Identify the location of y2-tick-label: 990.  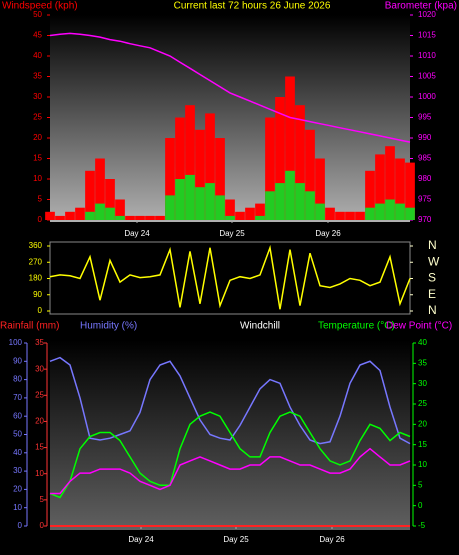
(425, 137).